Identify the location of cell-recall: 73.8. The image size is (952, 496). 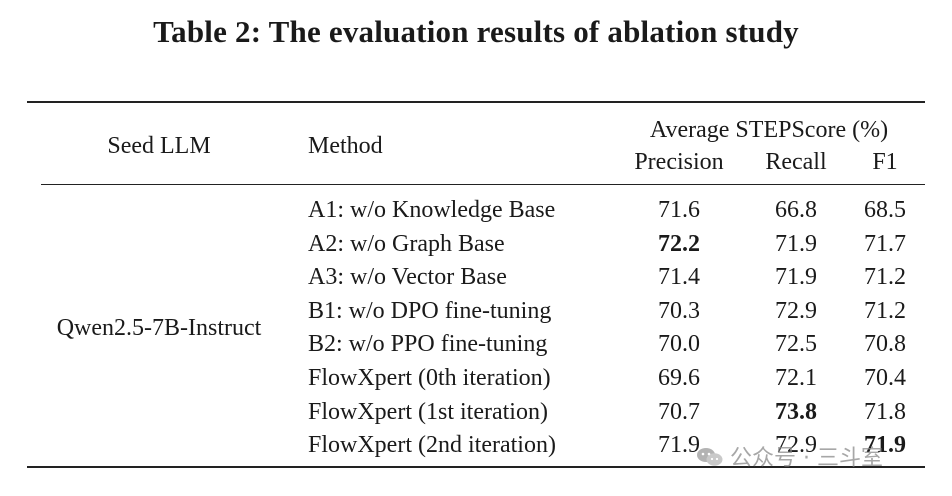
(796, 411).